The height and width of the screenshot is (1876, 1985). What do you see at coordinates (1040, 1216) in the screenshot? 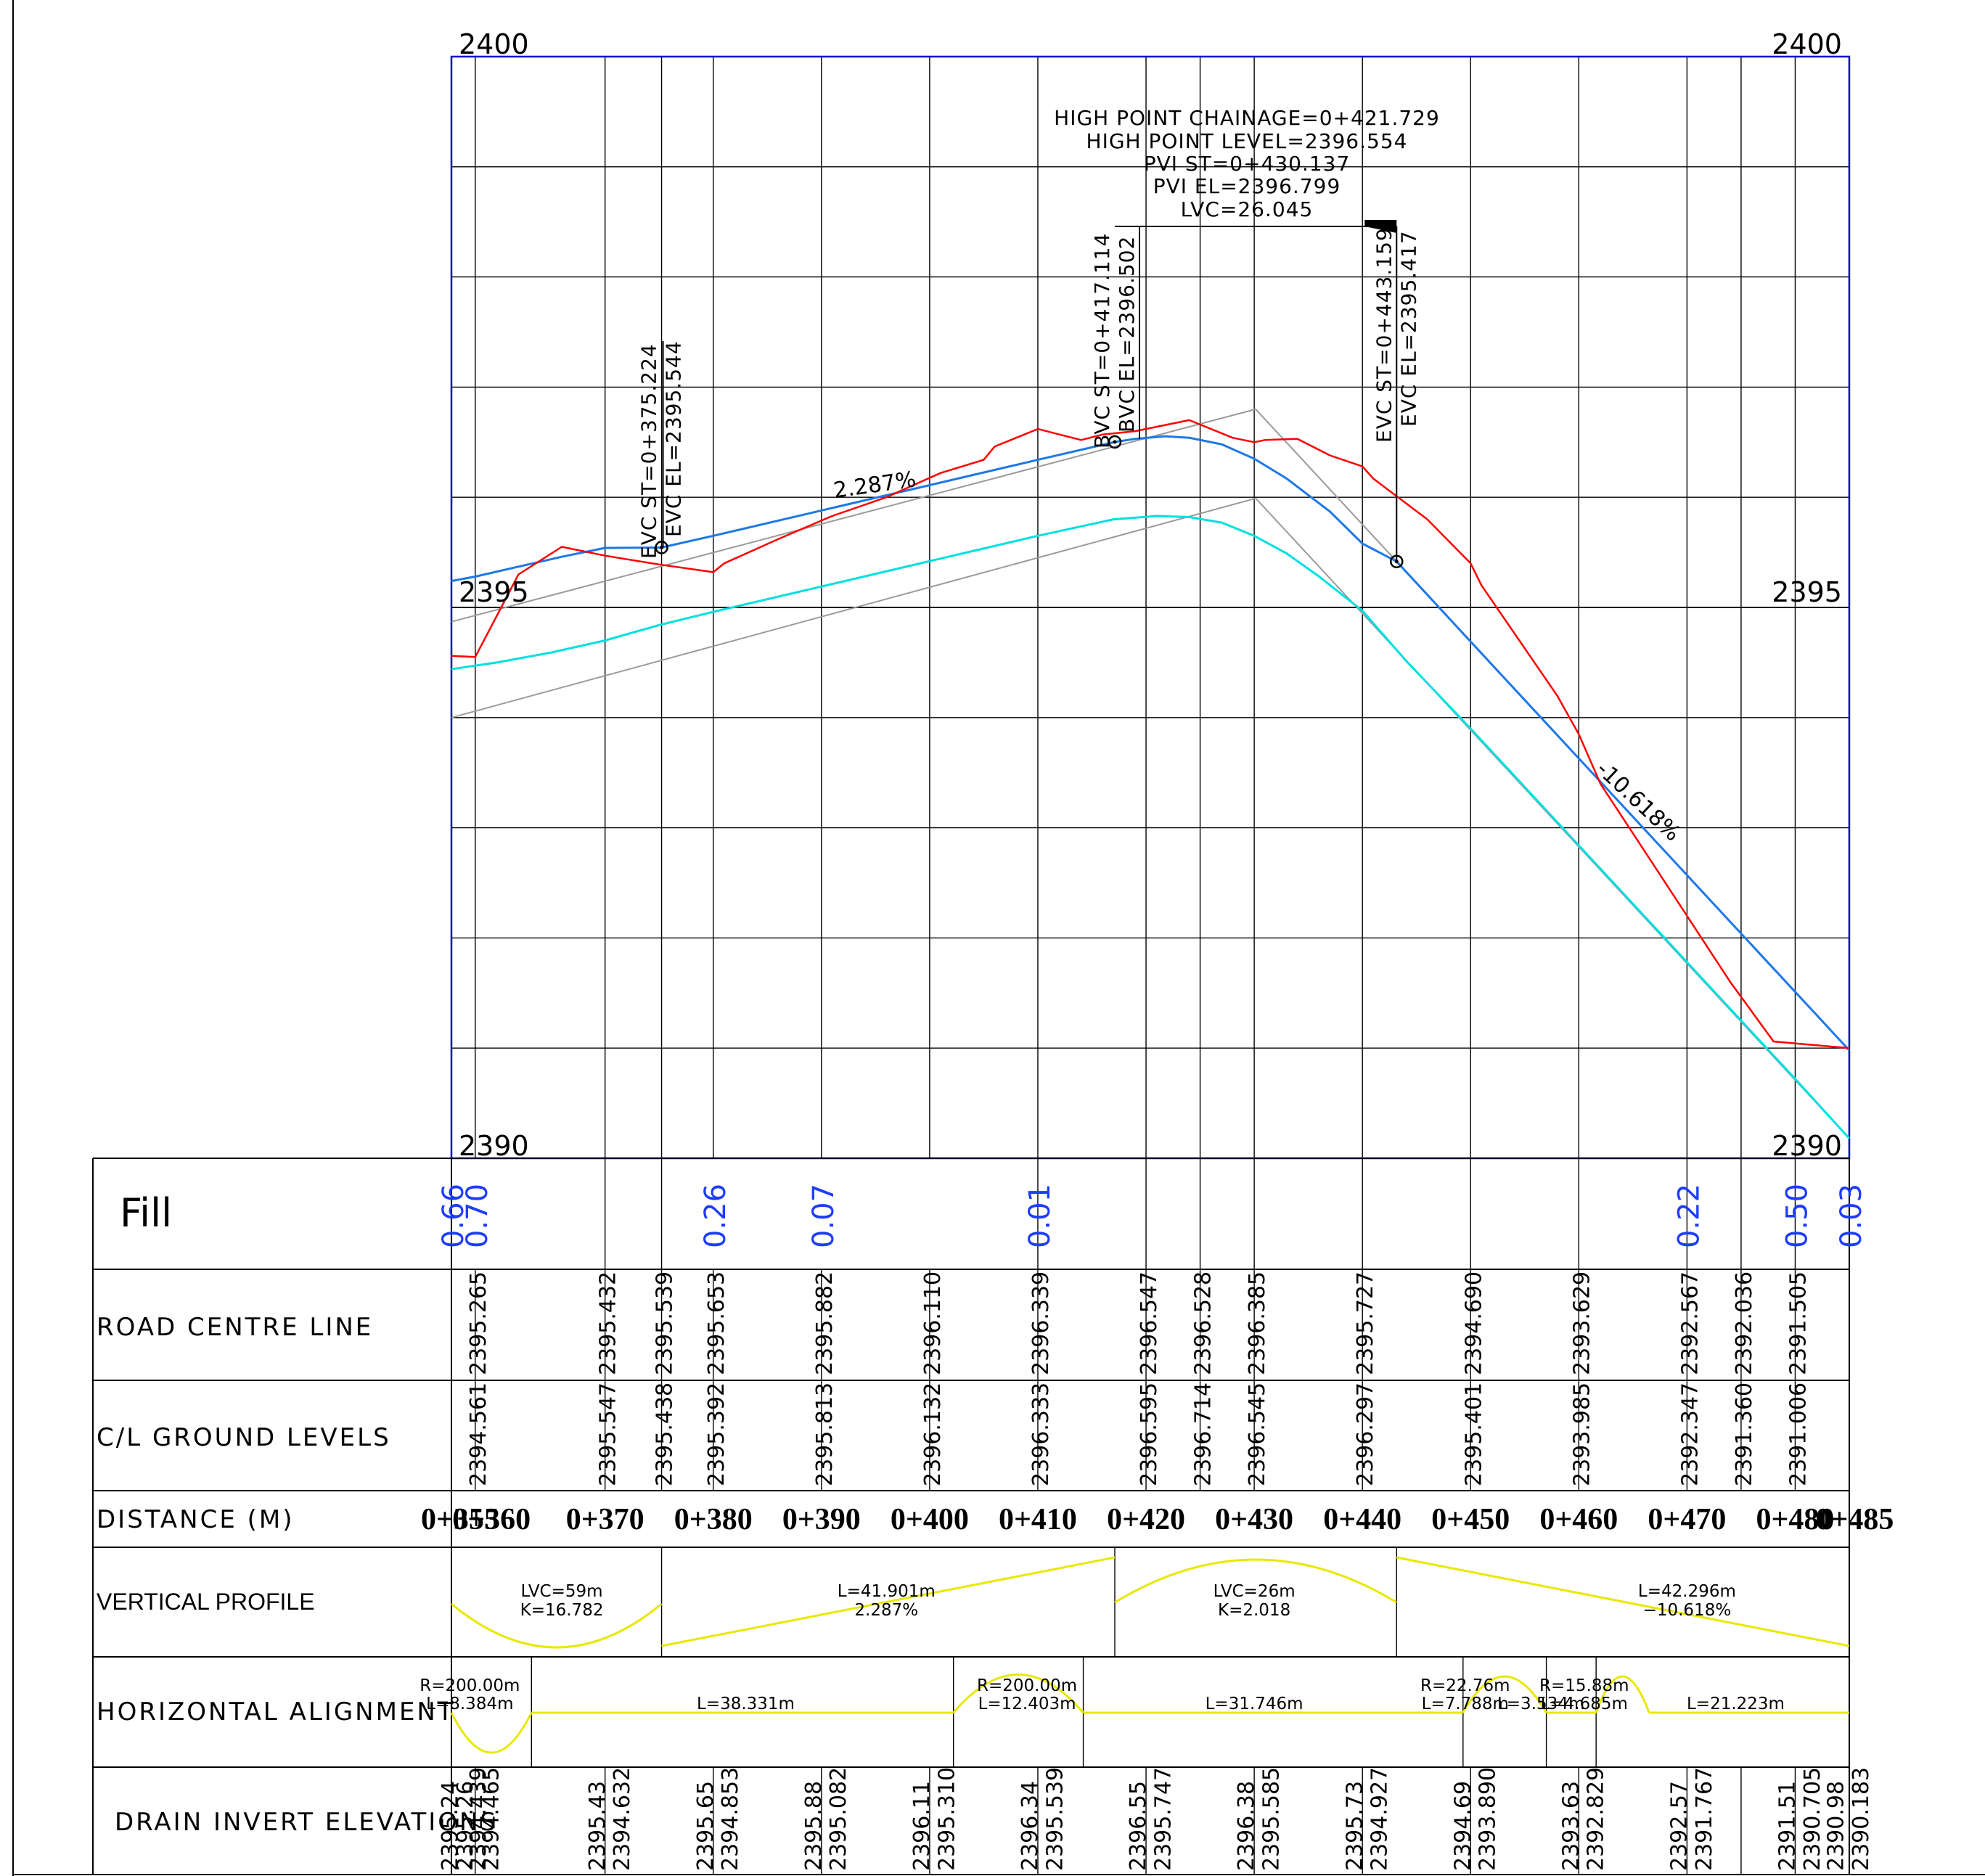
I see `fill-value: 0.01` at bounding box center [1040, 1216].